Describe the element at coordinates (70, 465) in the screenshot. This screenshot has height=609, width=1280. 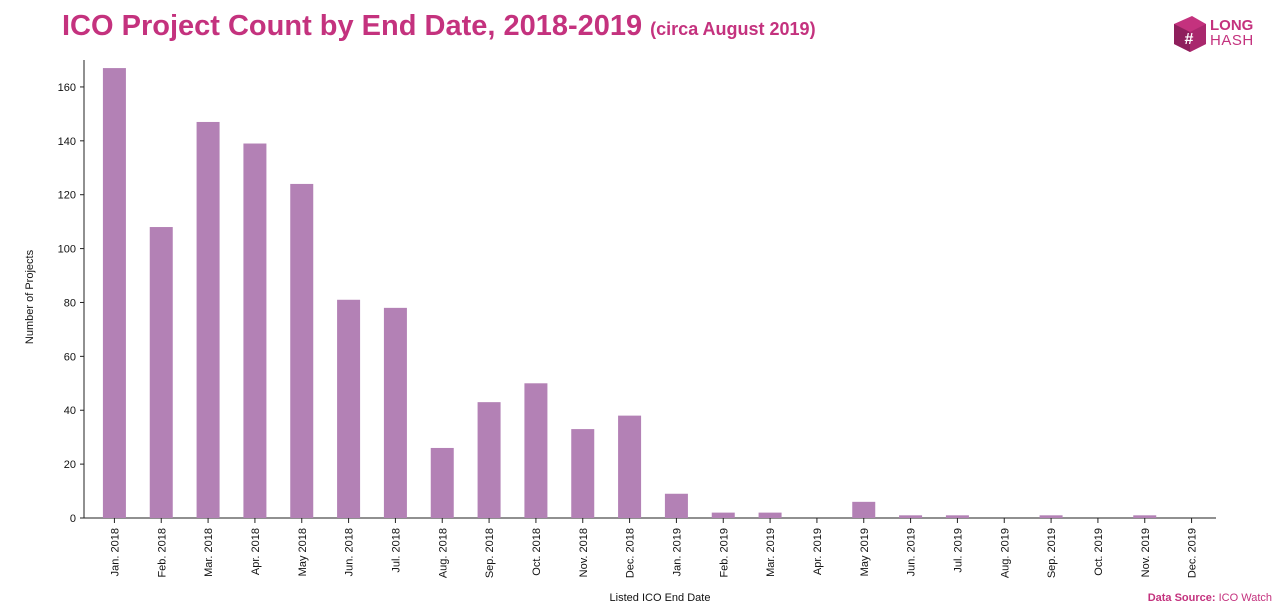
I see `y-tick-label: 20` at that location.